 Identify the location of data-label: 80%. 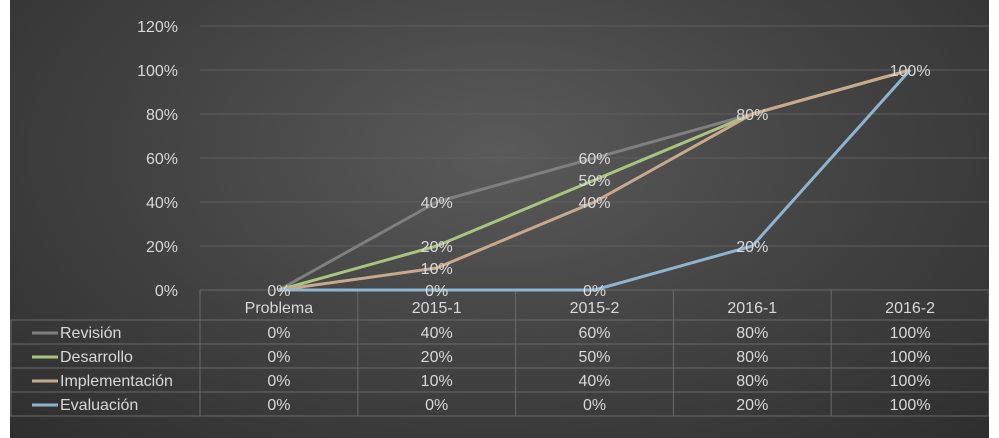
(752, 115).